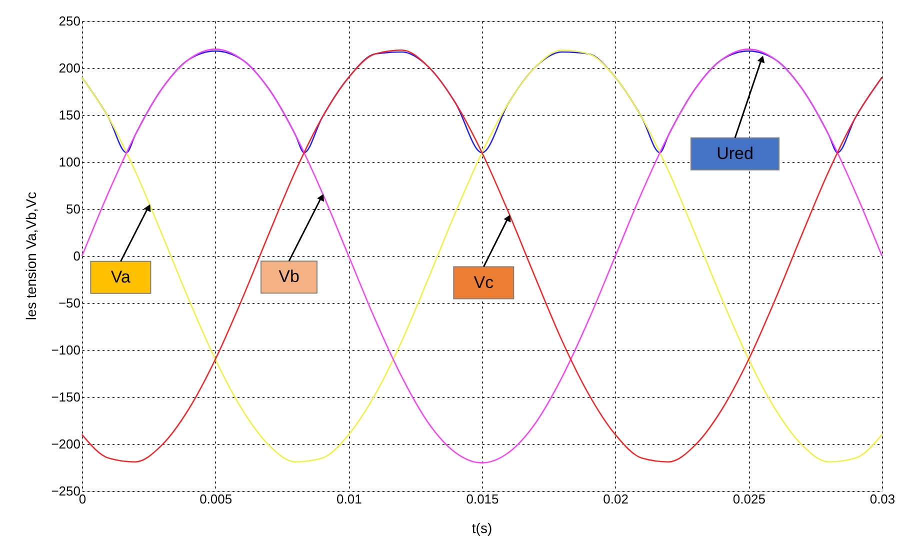  I want to click on annotation: Va, so click(120, 276).